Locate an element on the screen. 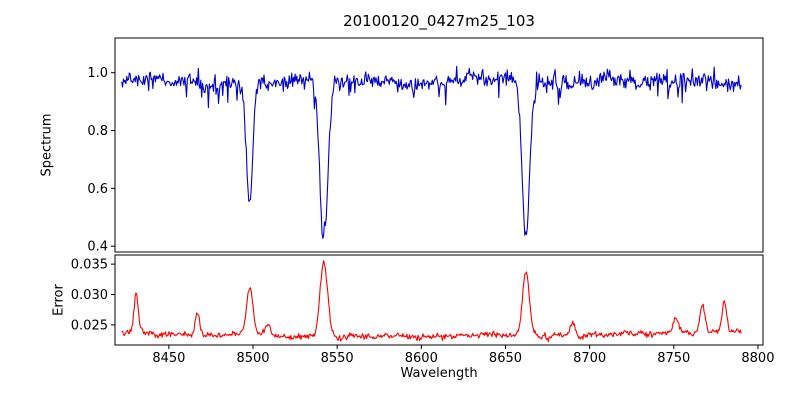 The width and height of the screenshot is (800, 400). error-ytick-label: 0.035 is located at coordinates (89, 265).